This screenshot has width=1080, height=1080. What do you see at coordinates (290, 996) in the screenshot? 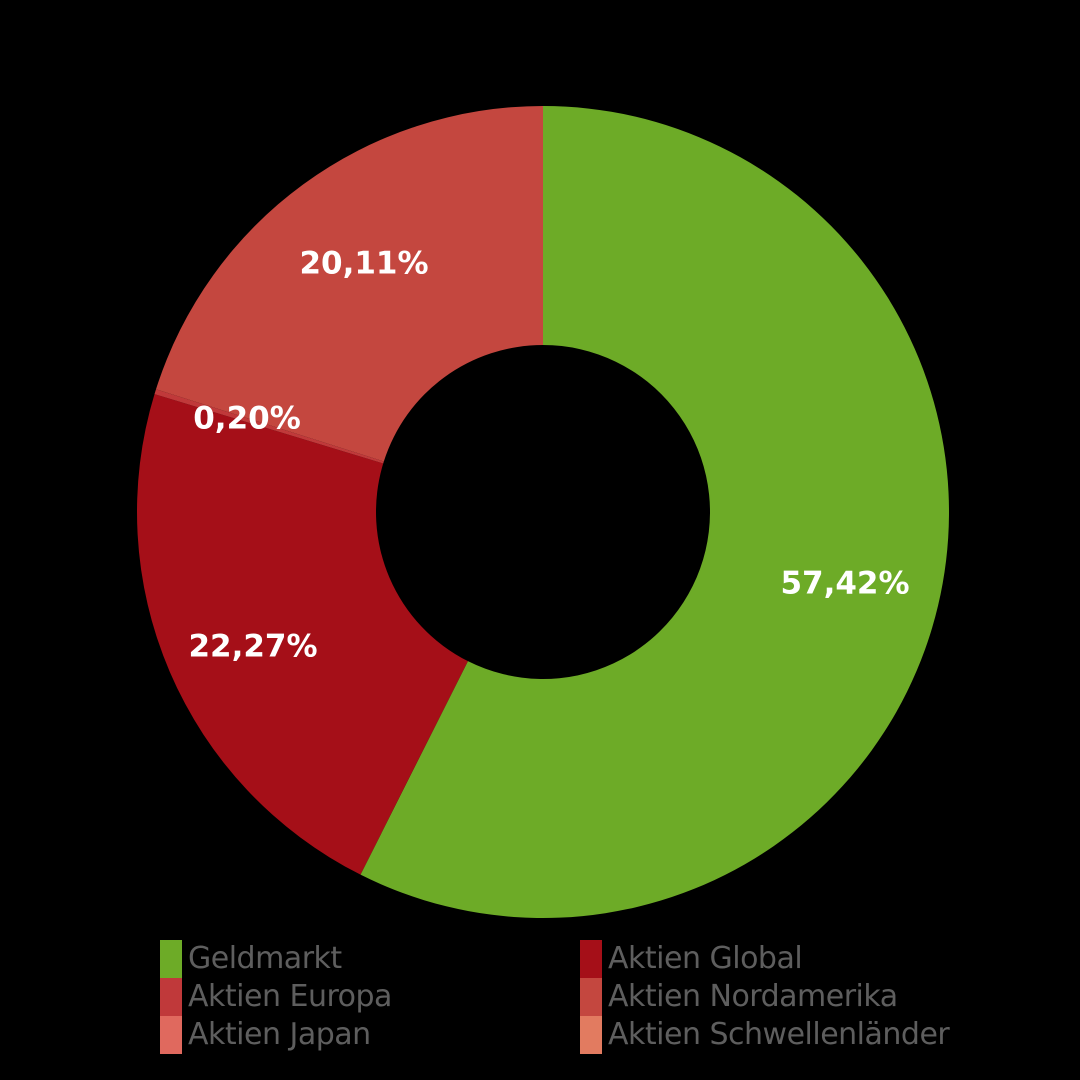
I see `legend-label: Aktien Europa` at bounding box center [290, 996].